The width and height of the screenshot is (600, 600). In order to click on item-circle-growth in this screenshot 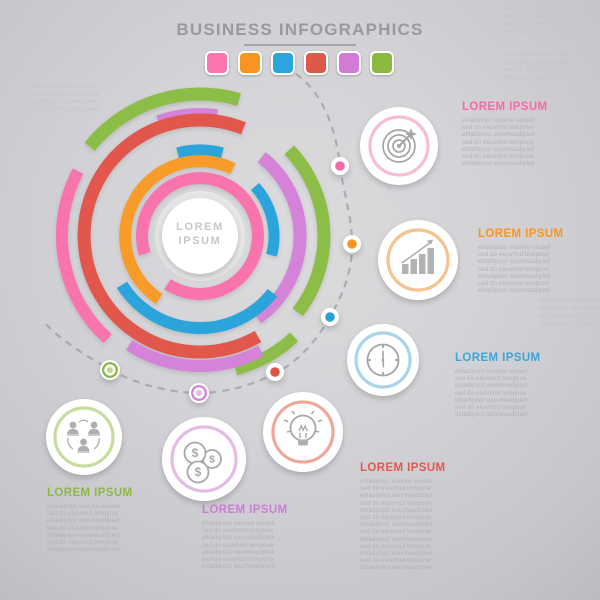, I will do `click(418, 260)`.